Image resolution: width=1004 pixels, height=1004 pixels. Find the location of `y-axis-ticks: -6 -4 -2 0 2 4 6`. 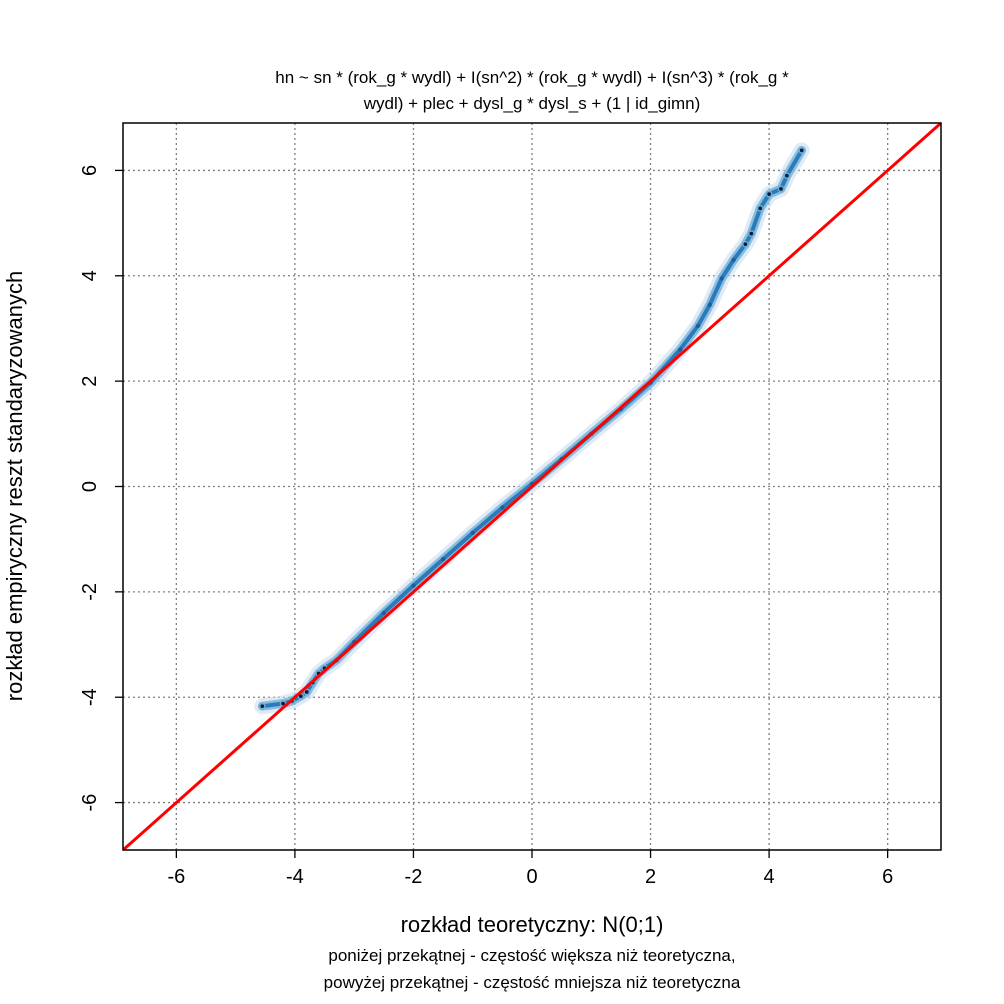

y-axis-ticks: -6 -4 -2 0 2 4 6 is located at coordinates (101, 488).